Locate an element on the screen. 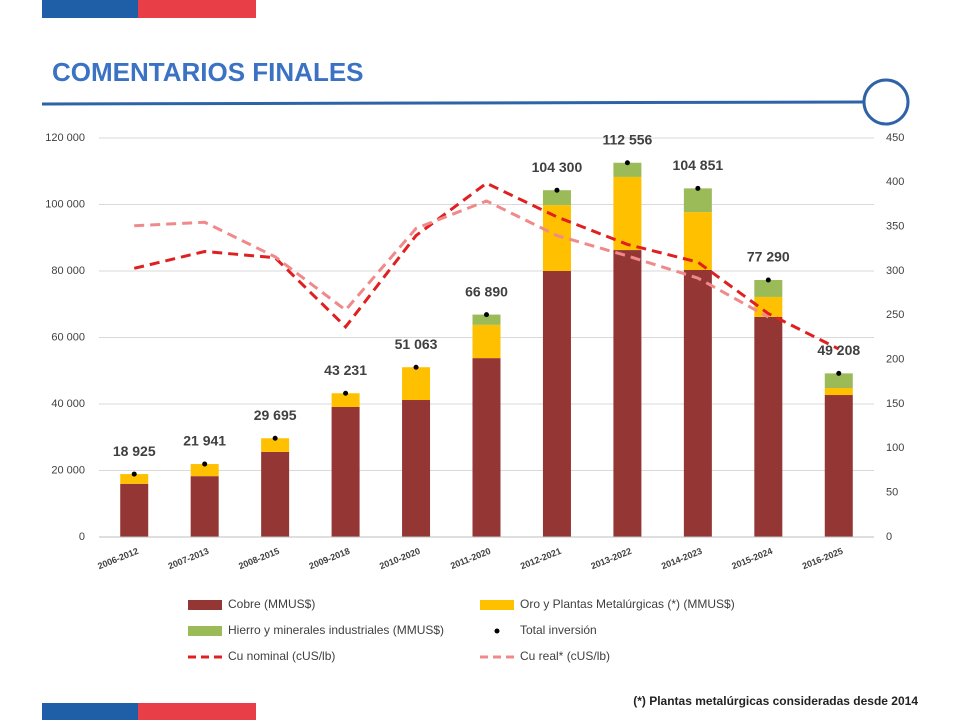 This screenshot has height=720, width=960. x-tick-label: 2016-2025 is located at coordinates (823, 558).